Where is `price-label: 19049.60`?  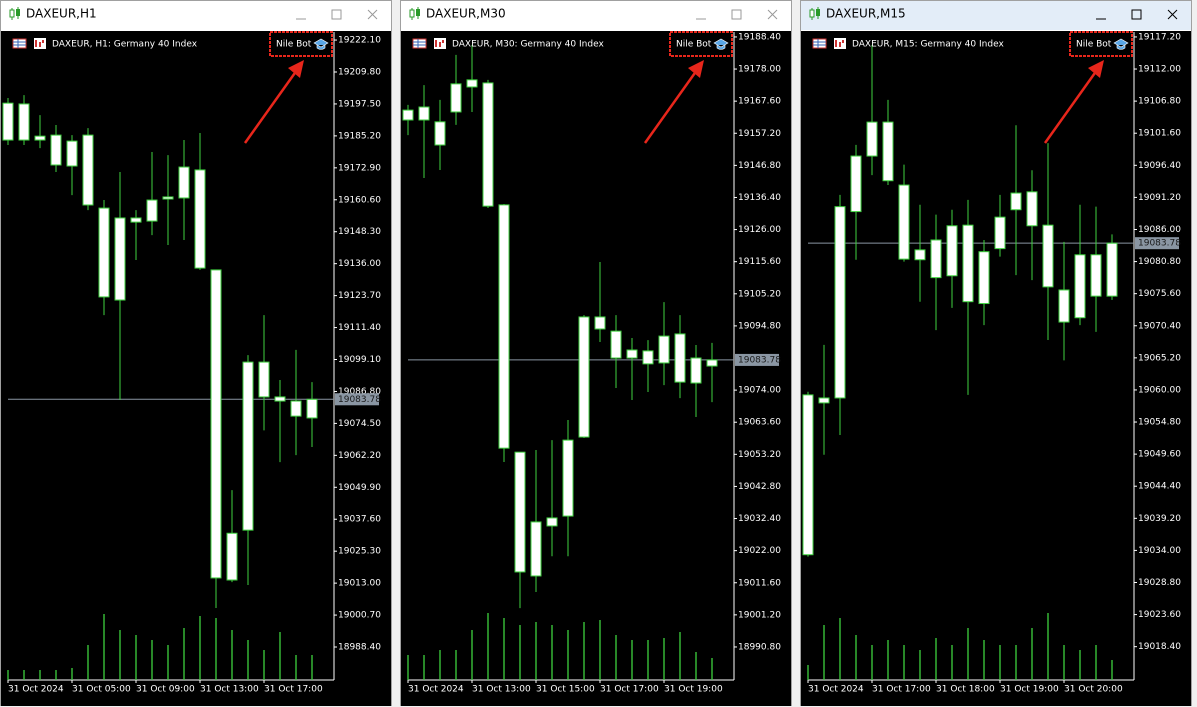
price-label: 19049.60 is located at coordinates (1159, 455).